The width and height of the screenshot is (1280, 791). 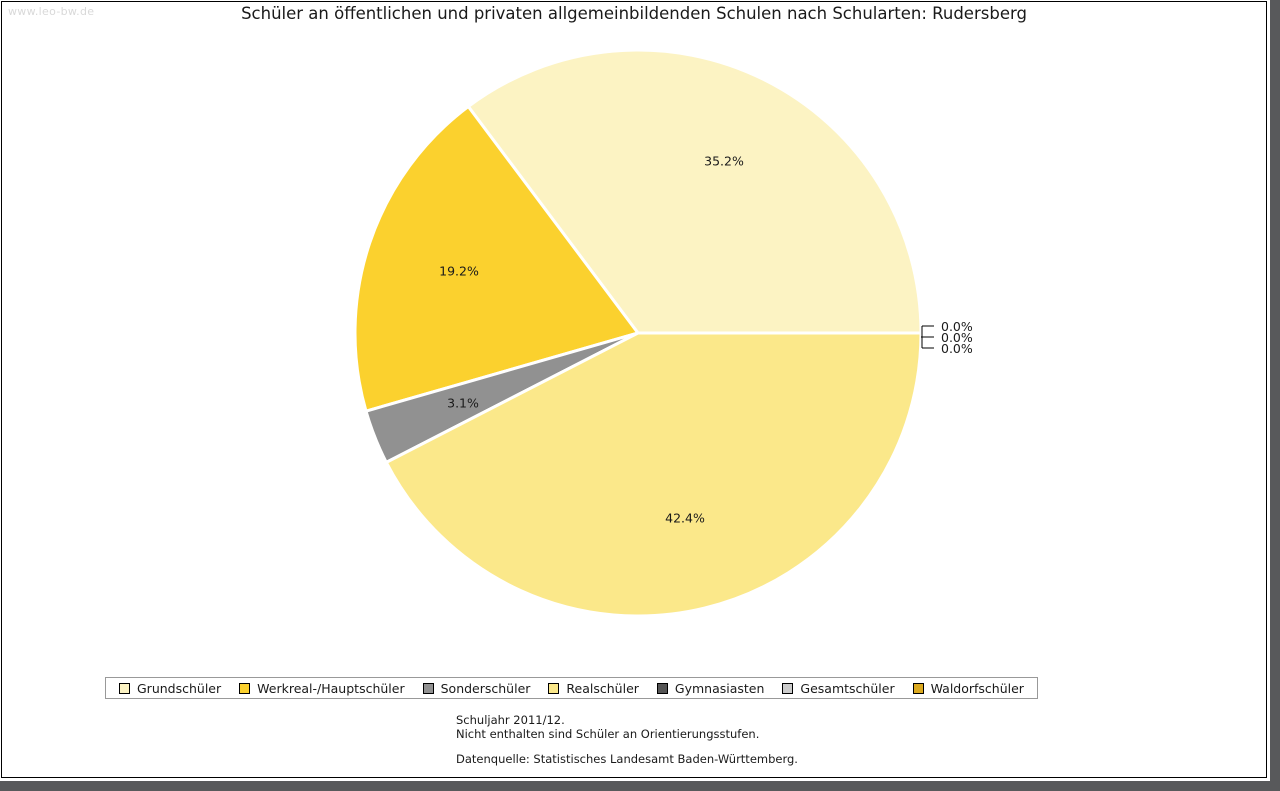 I want to click on legend-item: Werkreal-/Hauptschüler, so click(x=321, y=688).